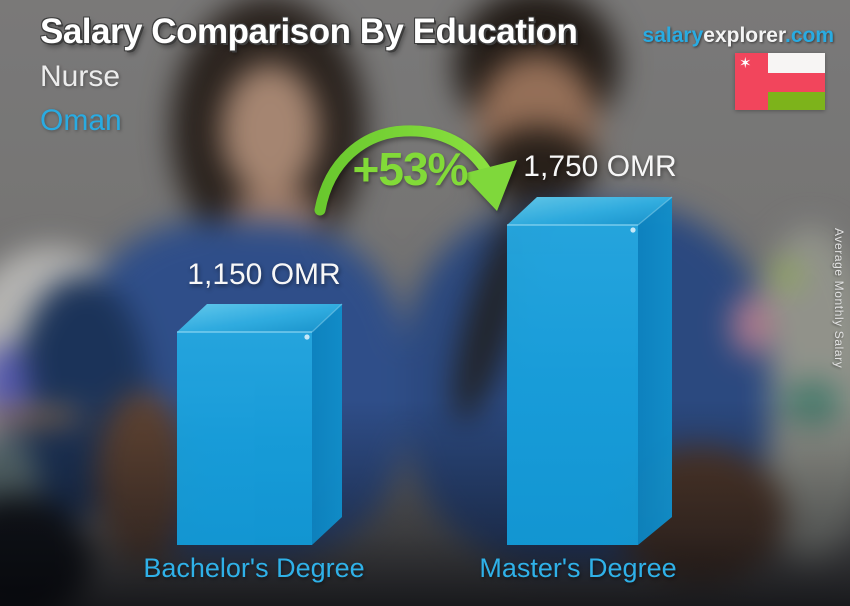  What do you see at coordinates (572, 385) in the screenshot?
I see `bar-masters-front-face` at bounding box center [572, 385].